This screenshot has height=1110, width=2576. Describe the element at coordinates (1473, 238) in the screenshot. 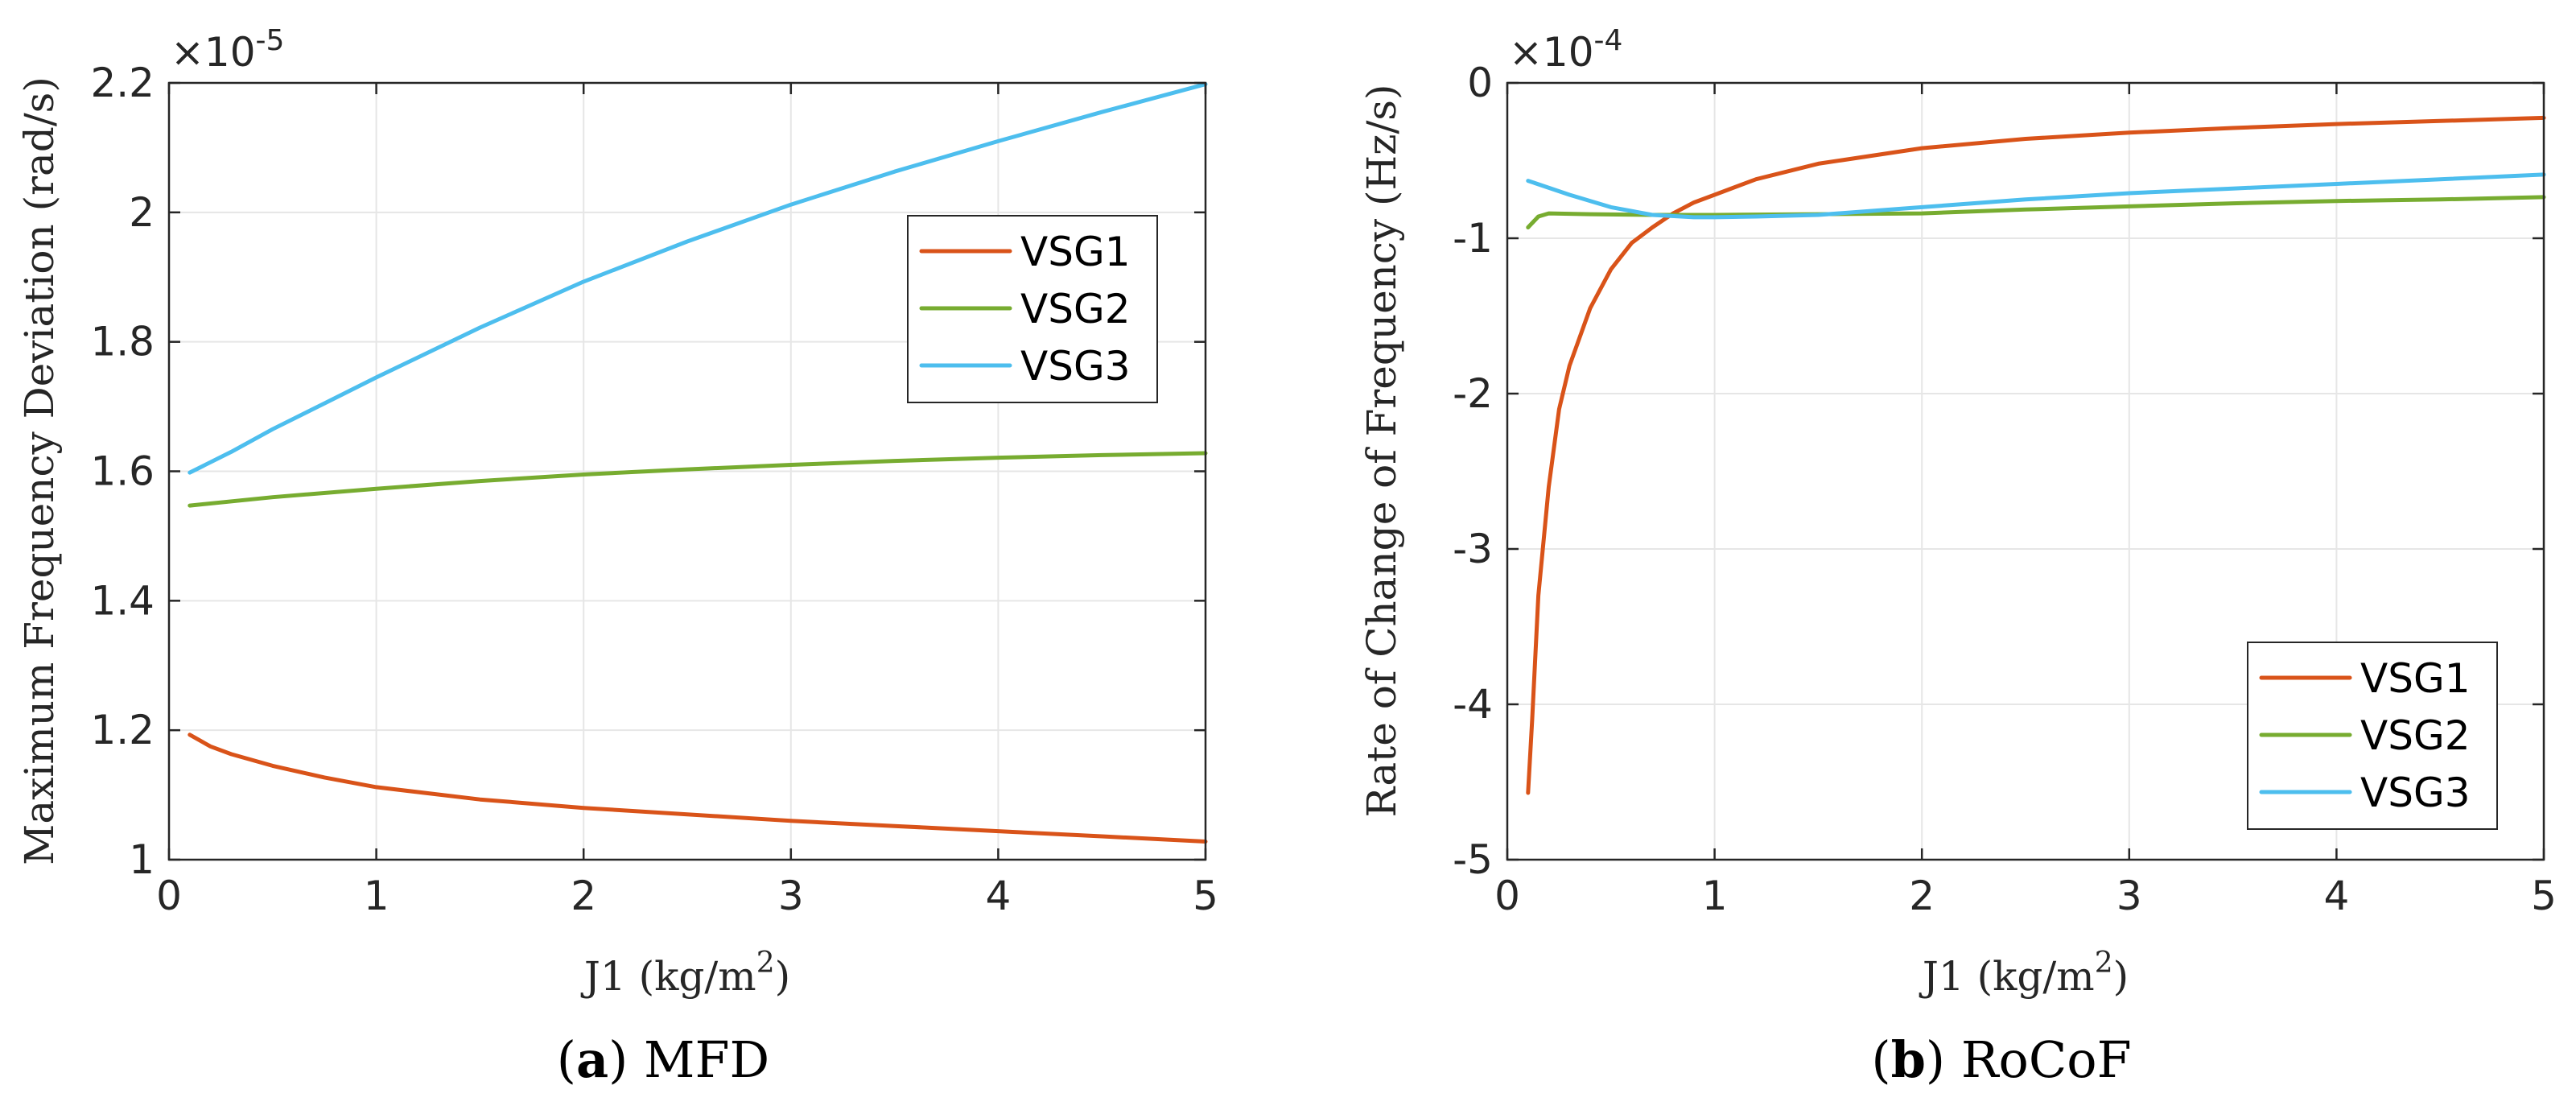

I see `y-tick-label: -1` at that location.